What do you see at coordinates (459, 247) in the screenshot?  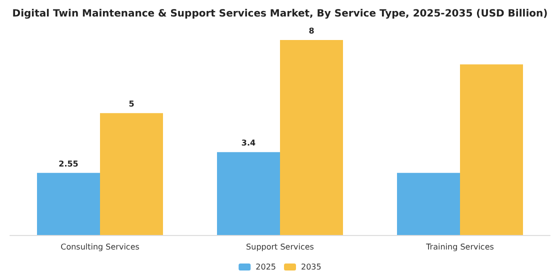 I see `x-tick-label: Training Services` at bounding box center [459, 247].